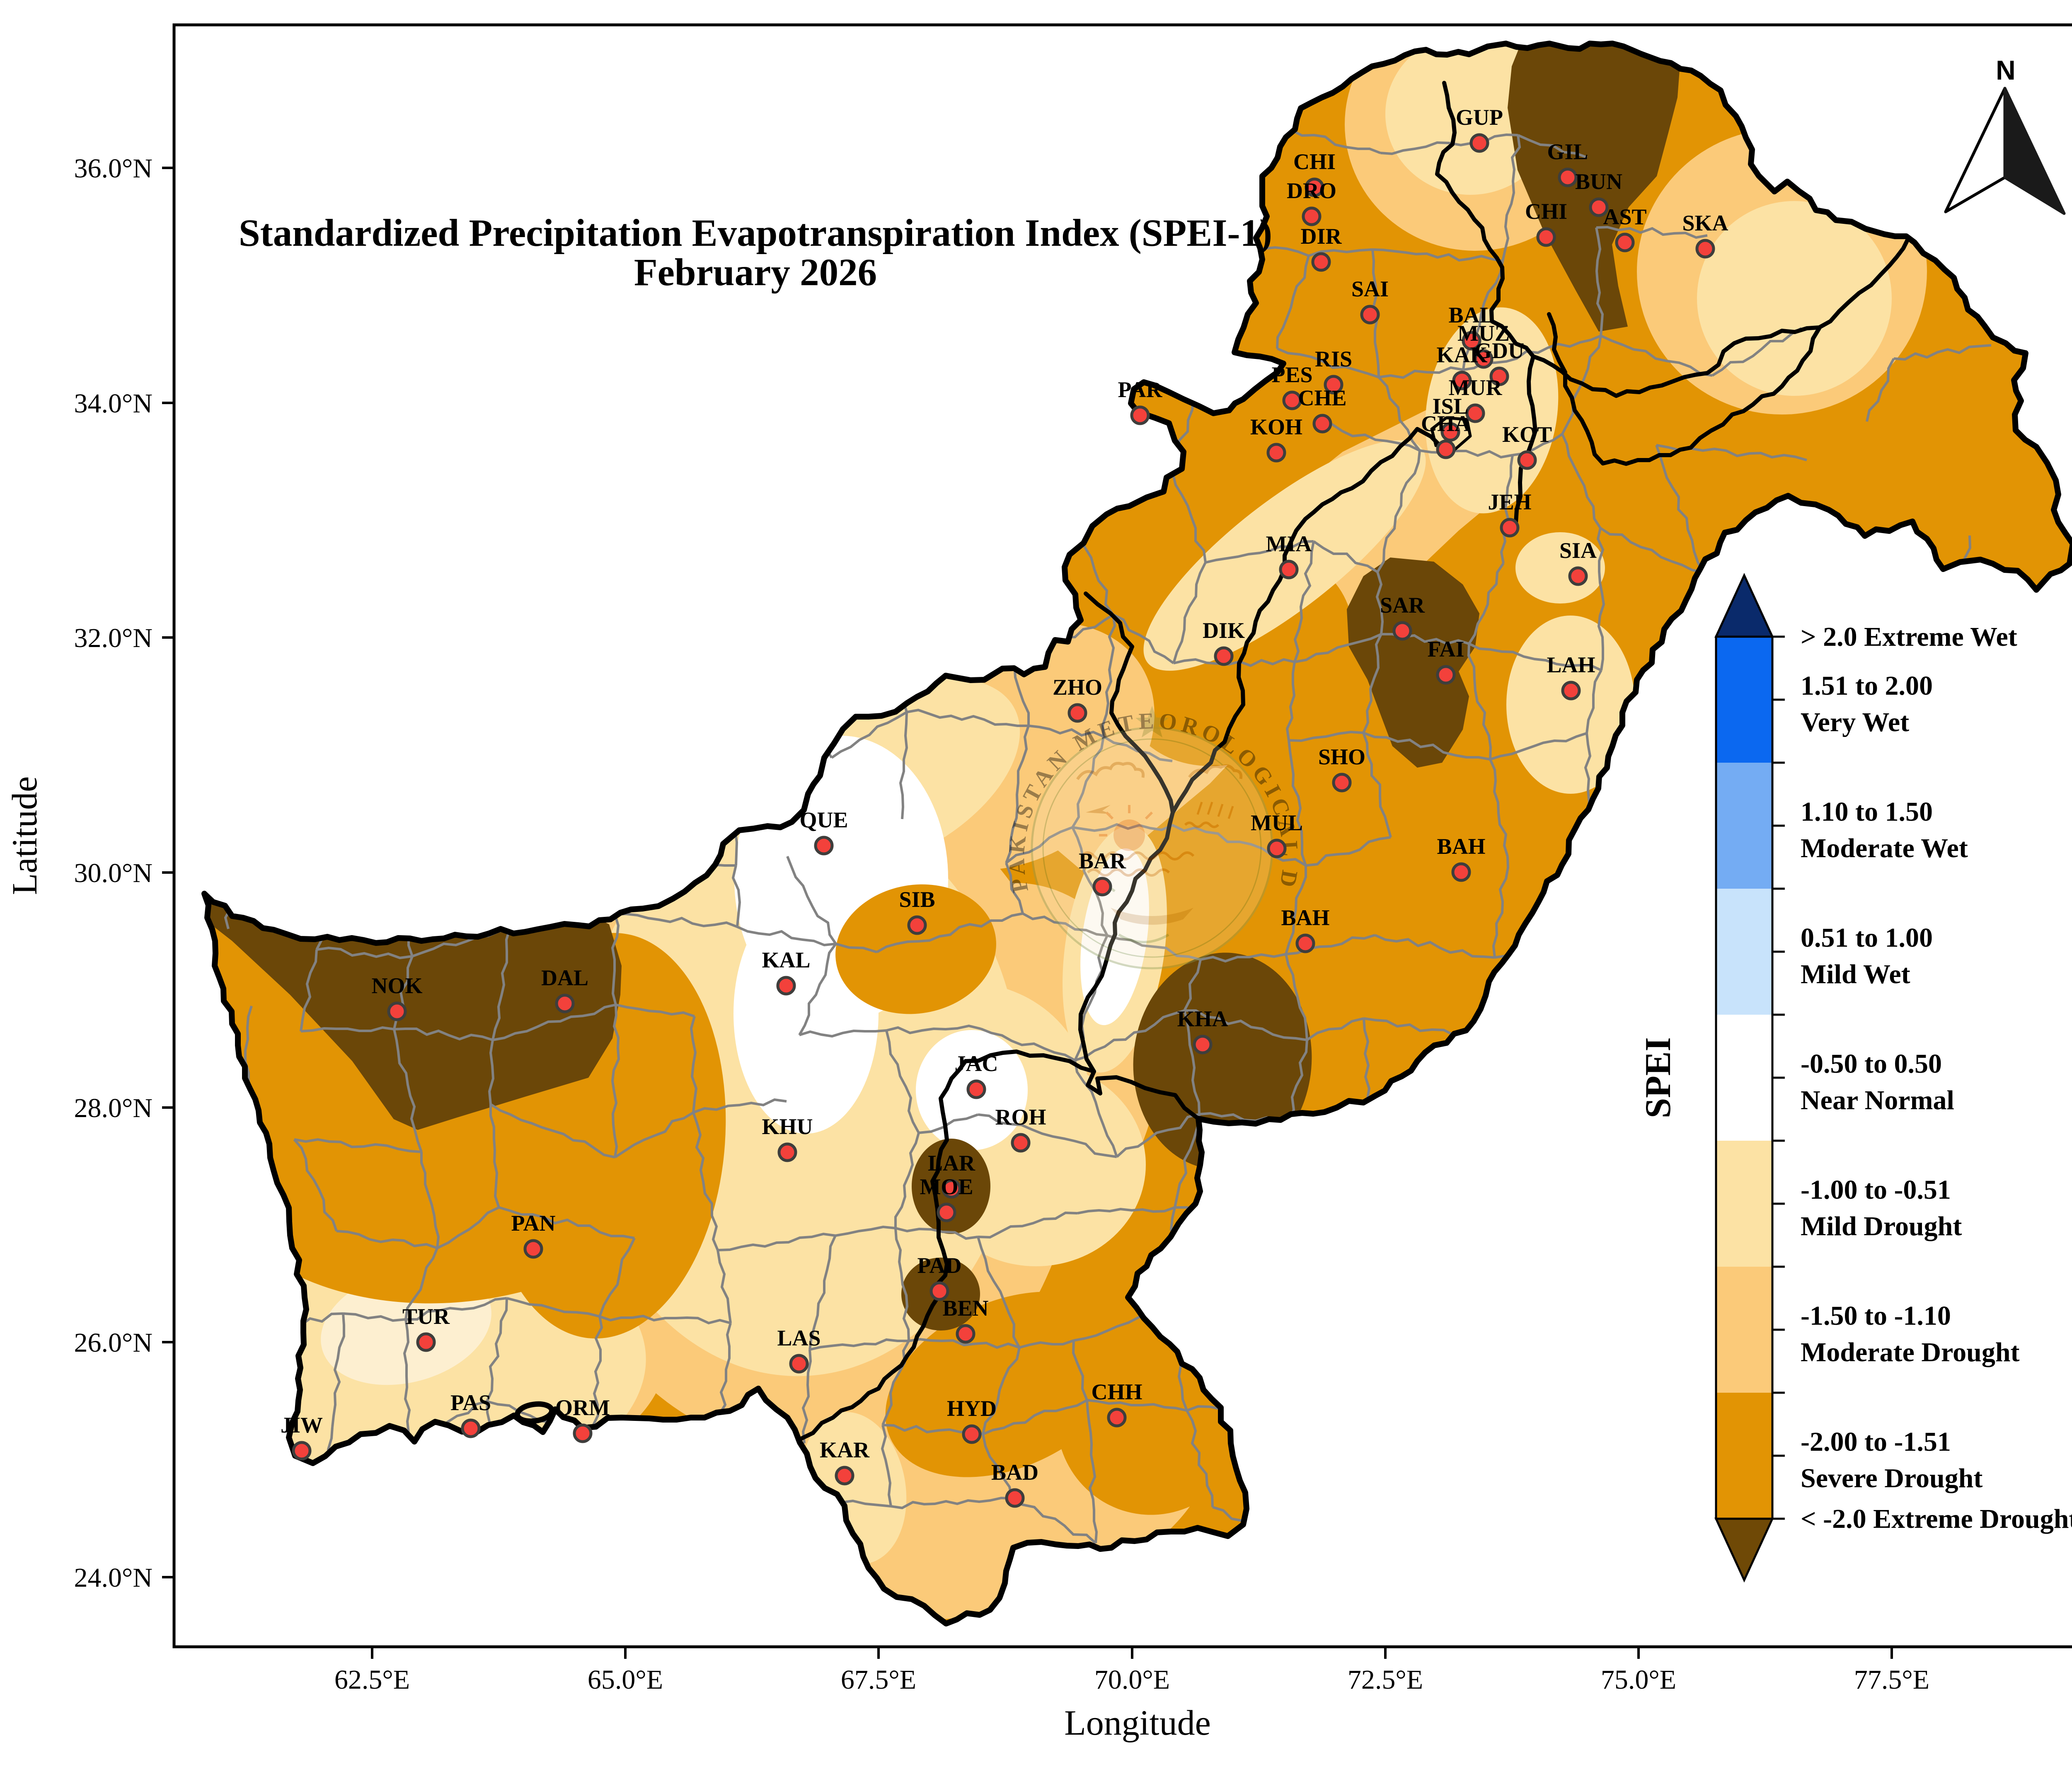 Image resolution: width=2072 pixels, height=1767 pixels. Describe the element at coordinates (1077, 687) in the screenshot. I see `svg-text: ZHO` at that location.